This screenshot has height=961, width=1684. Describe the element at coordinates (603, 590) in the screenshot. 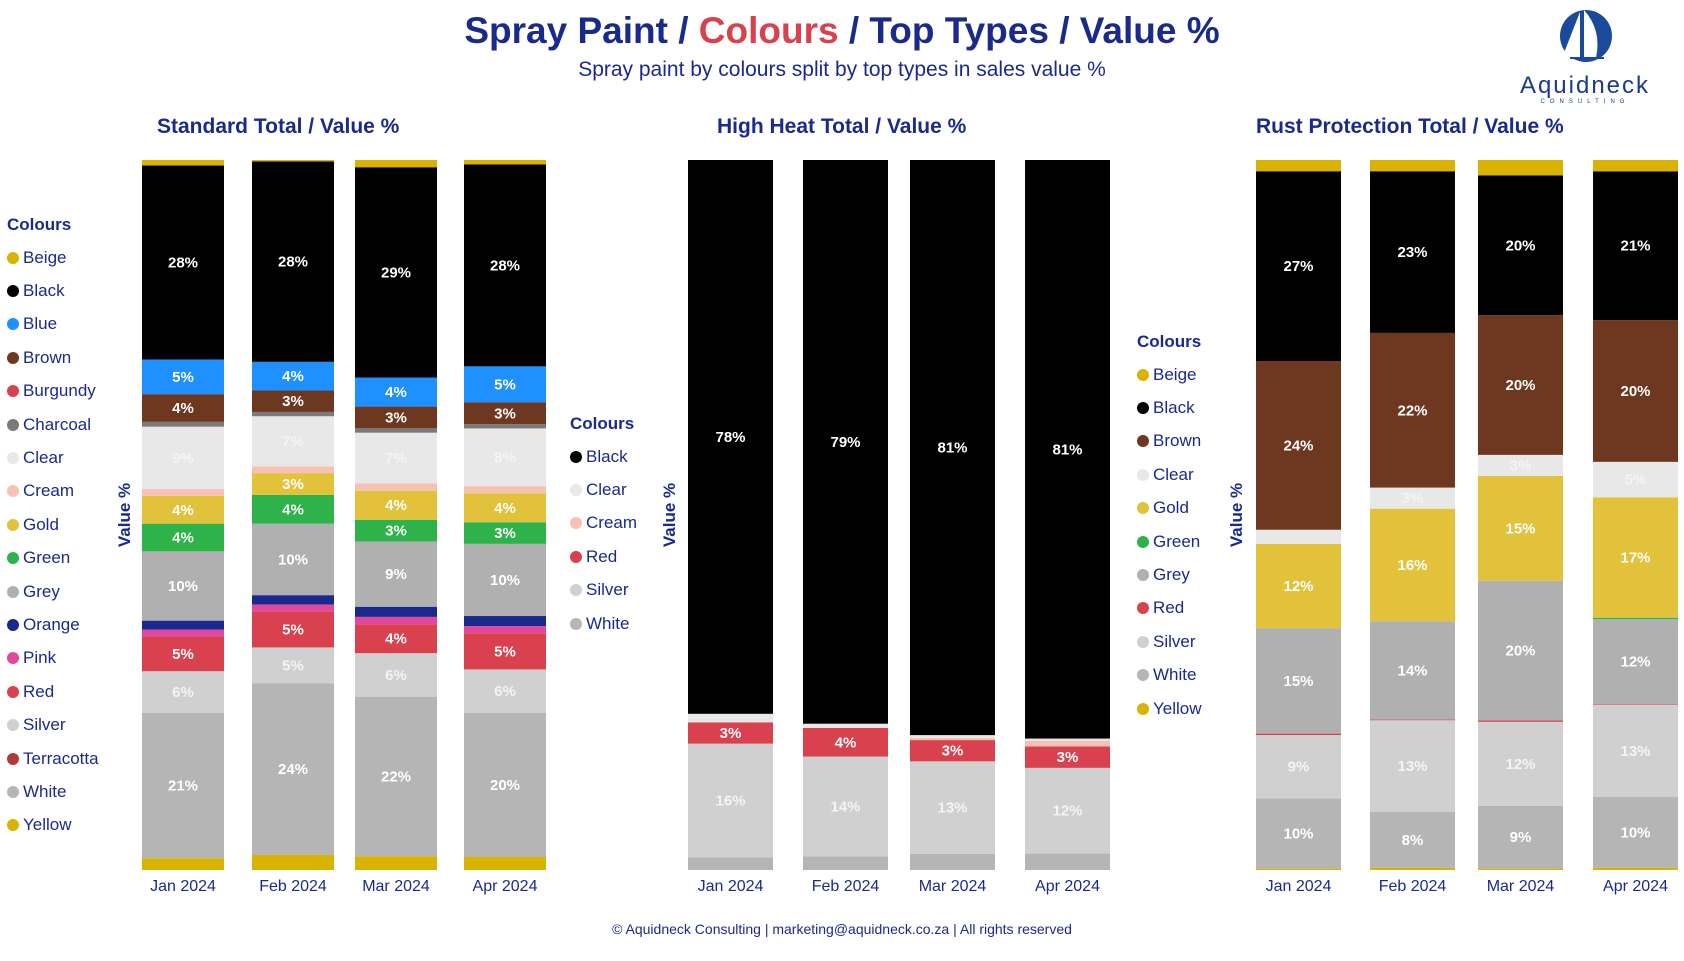

I see `legend-item-silver: Silver` at that location.